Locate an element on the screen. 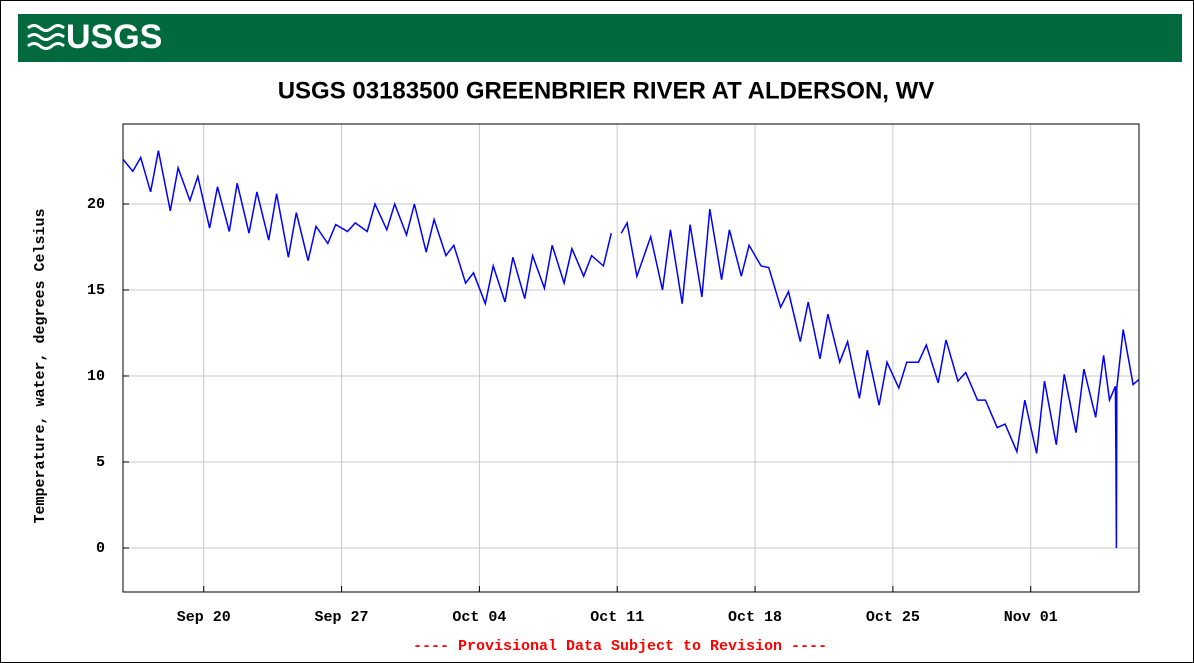 Image resolution: width=1194 pixels, height=663 pixels. y-tick-label: 15 is located at coordinates (96, 290).